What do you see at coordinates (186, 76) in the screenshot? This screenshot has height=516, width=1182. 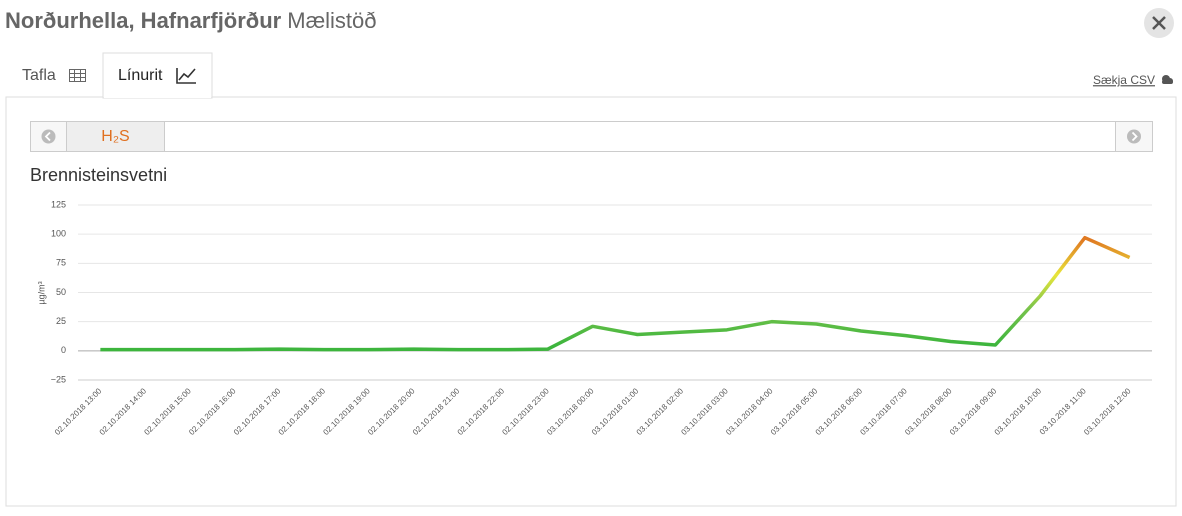 I see `chart-icon` at bounding box center [186, 76].